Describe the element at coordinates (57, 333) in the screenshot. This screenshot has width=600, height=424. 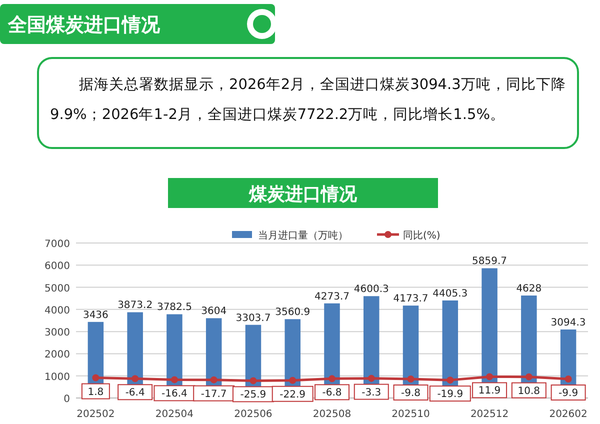
I see `y-tick-label: 3000` at that location.